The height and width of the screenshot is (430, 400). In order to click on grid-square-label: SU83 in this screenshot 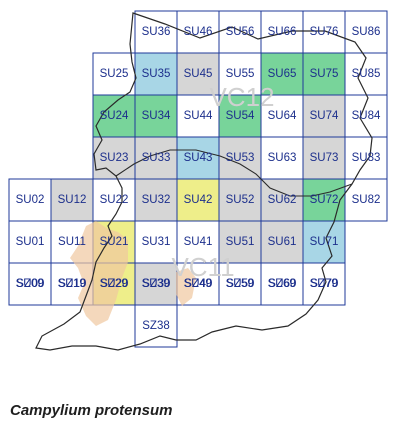, I will do `click(366, 158)`.